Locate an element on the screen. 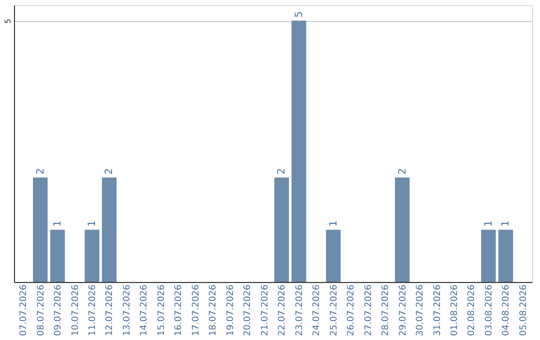 This screenshot has height=340, width=540. x-tick-label: 28.07.2026 is located at coordinates (386, 310).